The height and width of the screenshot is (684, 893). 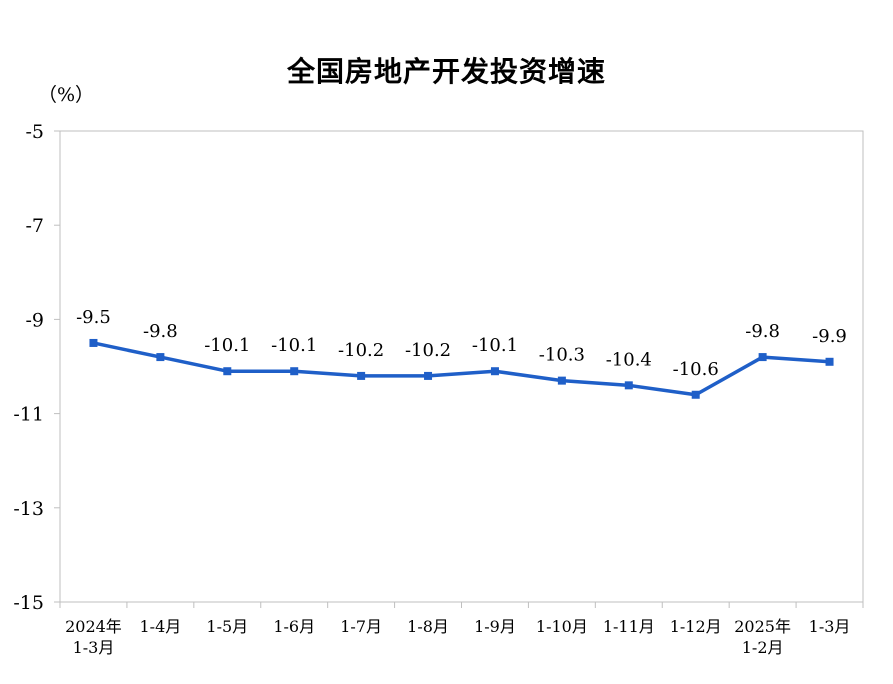 I want to click on y-tick-label: -15, so click(x=28, y=603).